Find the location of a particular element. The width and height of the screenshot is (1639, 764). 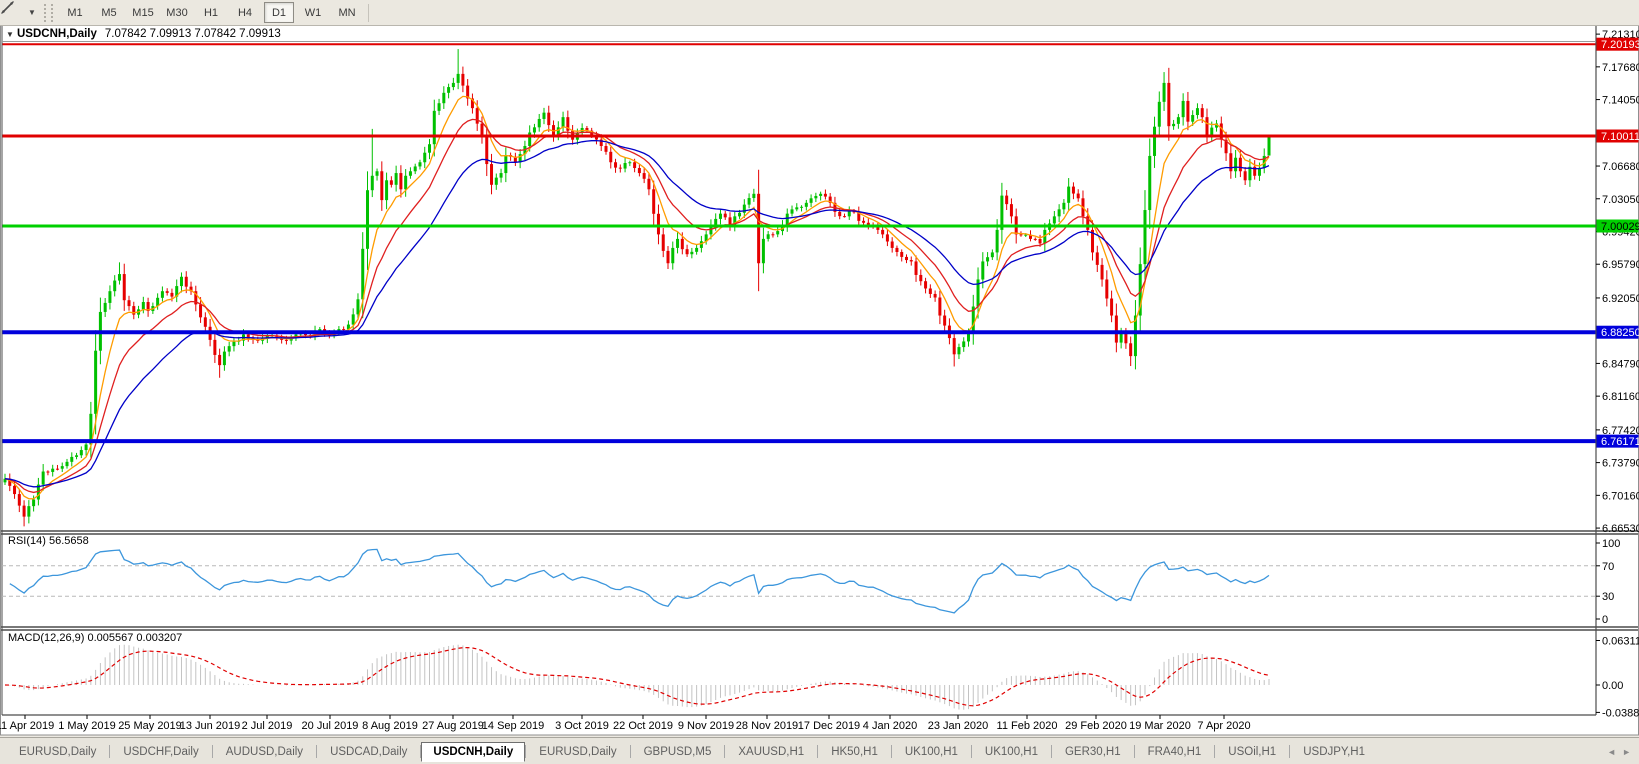

date-tick-label: 28 Nov 2019 is located at coordinates (767, 726).